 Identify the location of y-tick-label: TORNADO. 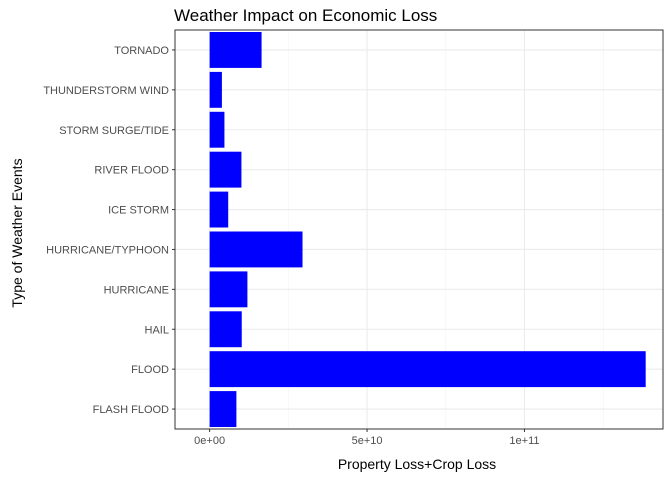
(141, 51).